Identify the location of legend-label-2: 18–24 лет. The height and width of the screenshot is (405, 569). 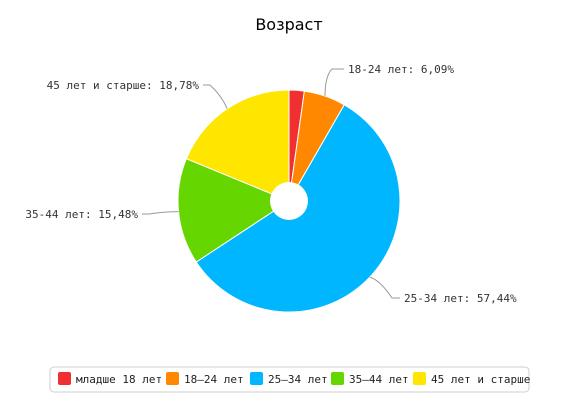
(214, 379).